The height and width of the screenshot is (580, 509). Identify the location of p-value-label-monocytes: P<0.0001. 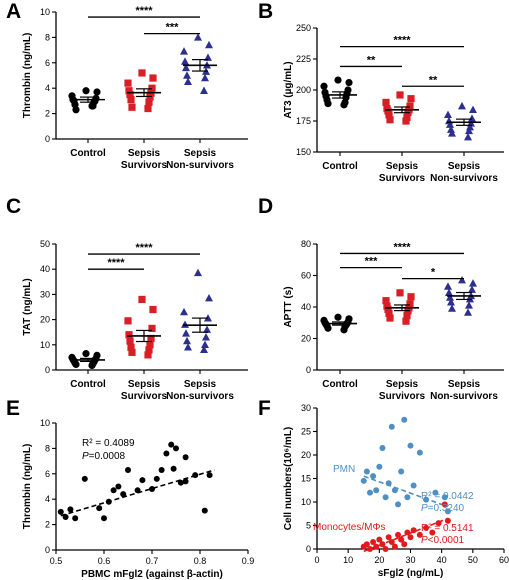
(443, 540).